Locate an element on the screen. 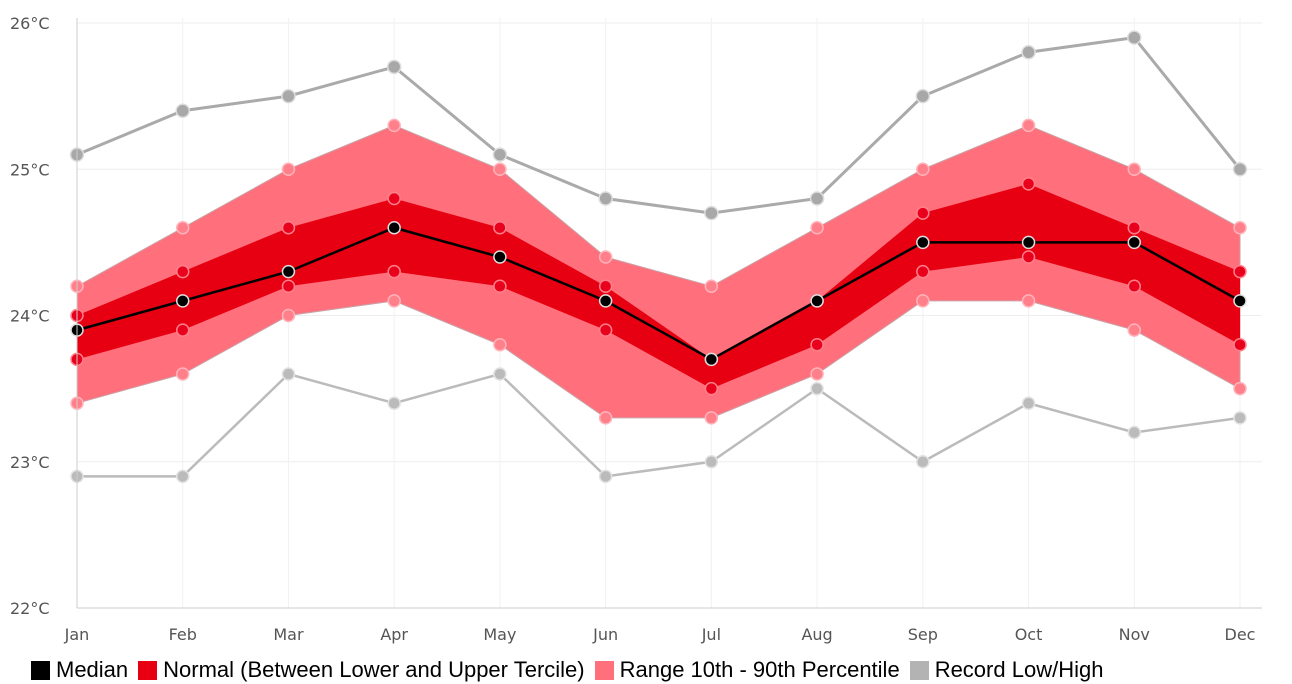 This screenshot has width=1292, height=684. x-tick-label: Mar is located at coordinates (288, 634).